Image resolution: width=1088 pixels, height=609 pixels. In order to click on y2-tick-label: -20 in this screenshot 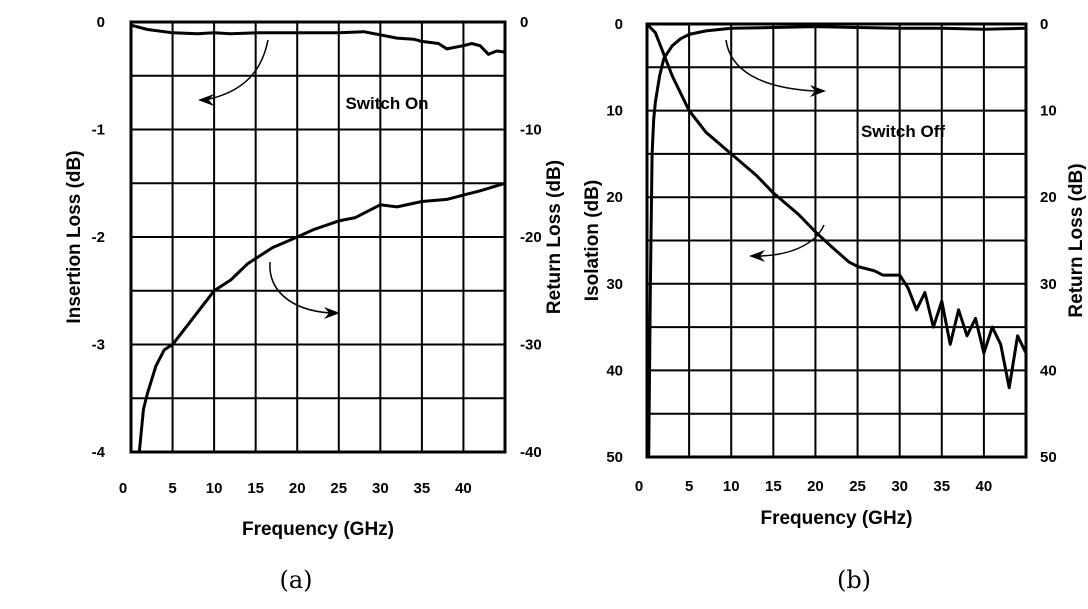, I will do `click(531, 237)`.